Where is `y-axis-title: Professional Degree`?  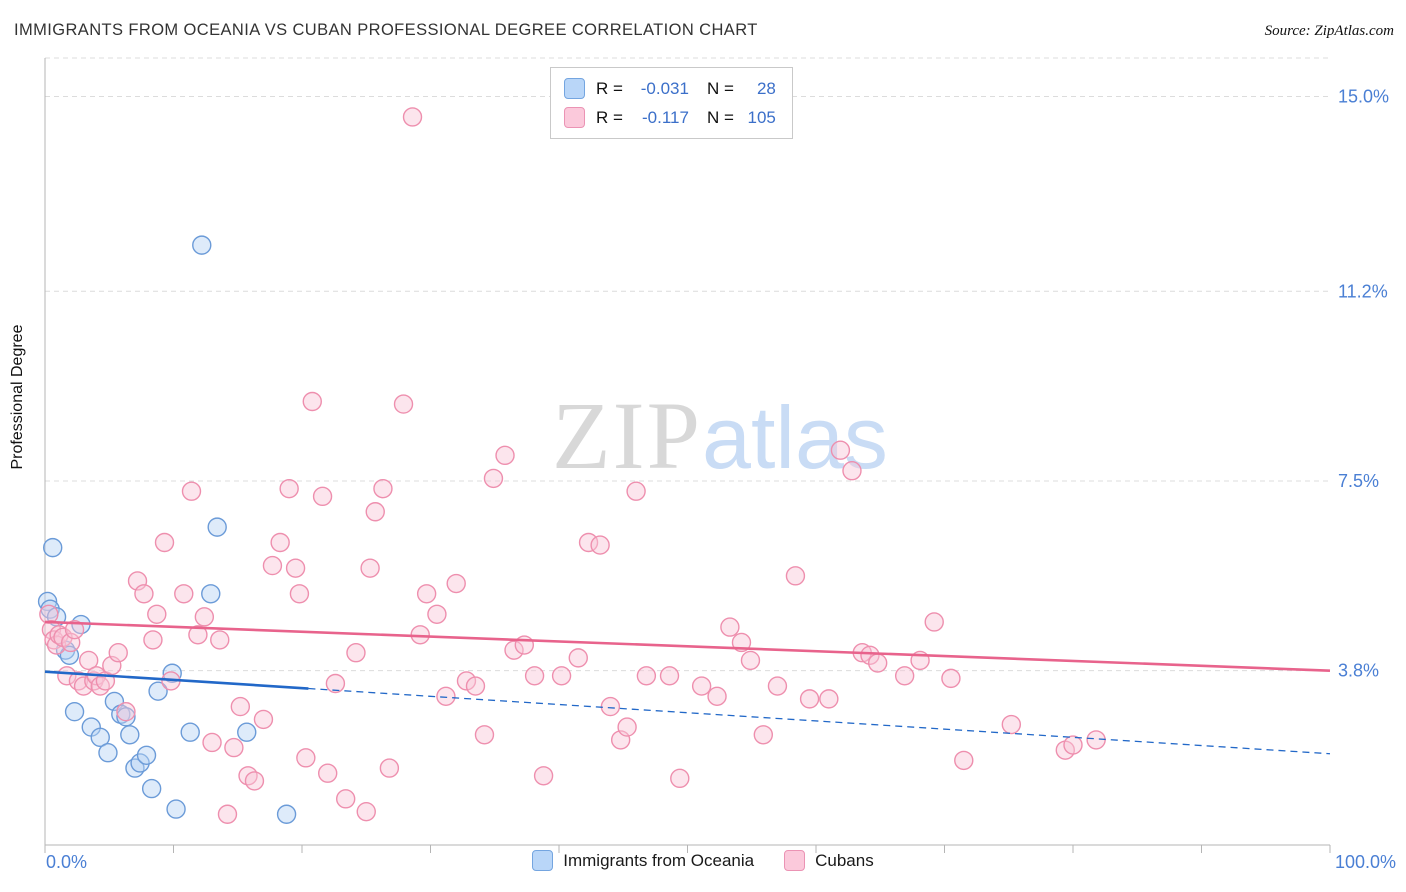 y-axis-title: Professional Degree is located at coordinates (17, 397).